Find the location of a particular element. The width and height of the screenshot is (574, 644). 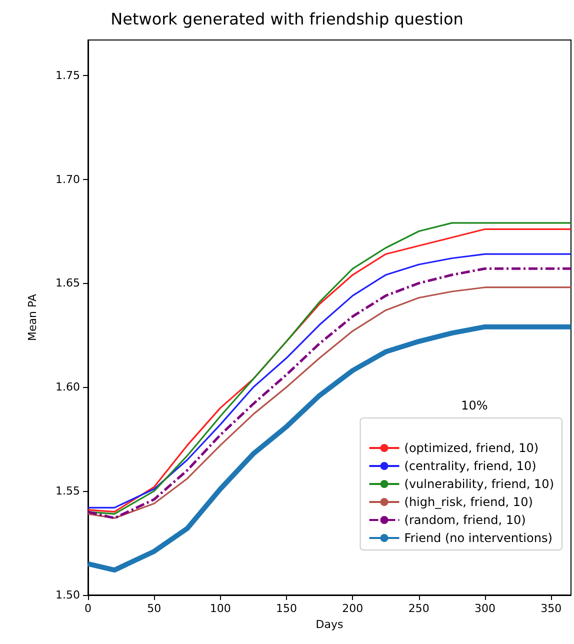

x-tick-label: 100 is located at coordinates (220, 608).